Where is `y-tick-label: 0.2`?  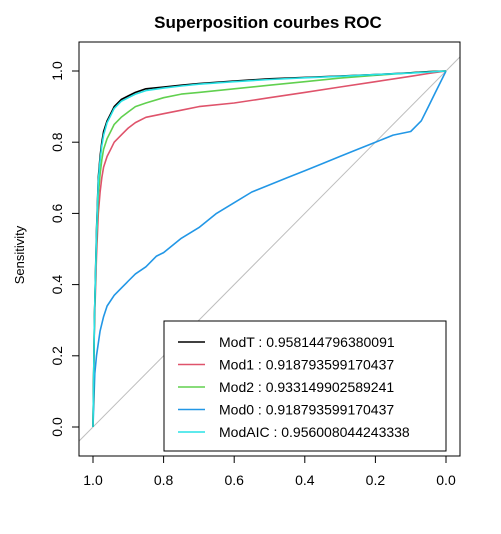
y-tick-label: 0.2 is located at coordinates (57, 356).